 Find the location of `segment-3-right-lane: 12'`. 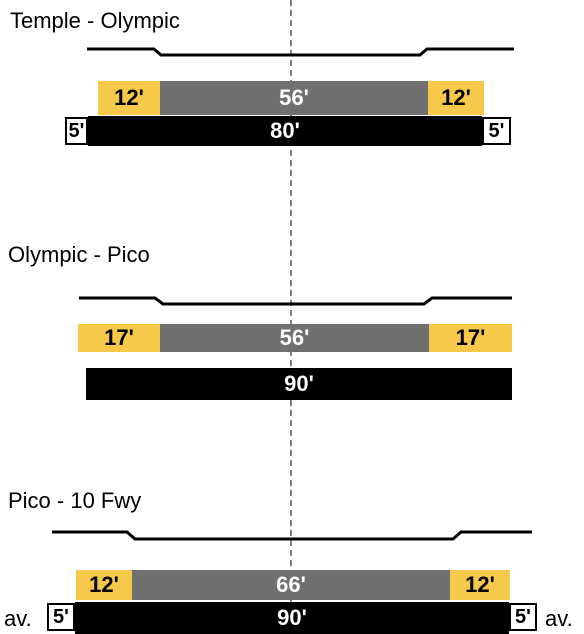

segment-3-right-lane: 12' is located at coordinates (480, 585).